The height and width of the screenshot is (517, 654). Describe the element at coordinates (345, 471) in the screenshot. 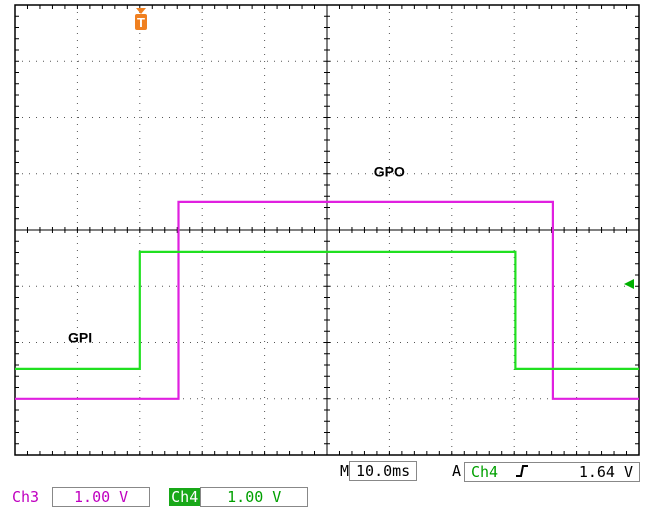

I see `timebase-prefix: M` at that location.